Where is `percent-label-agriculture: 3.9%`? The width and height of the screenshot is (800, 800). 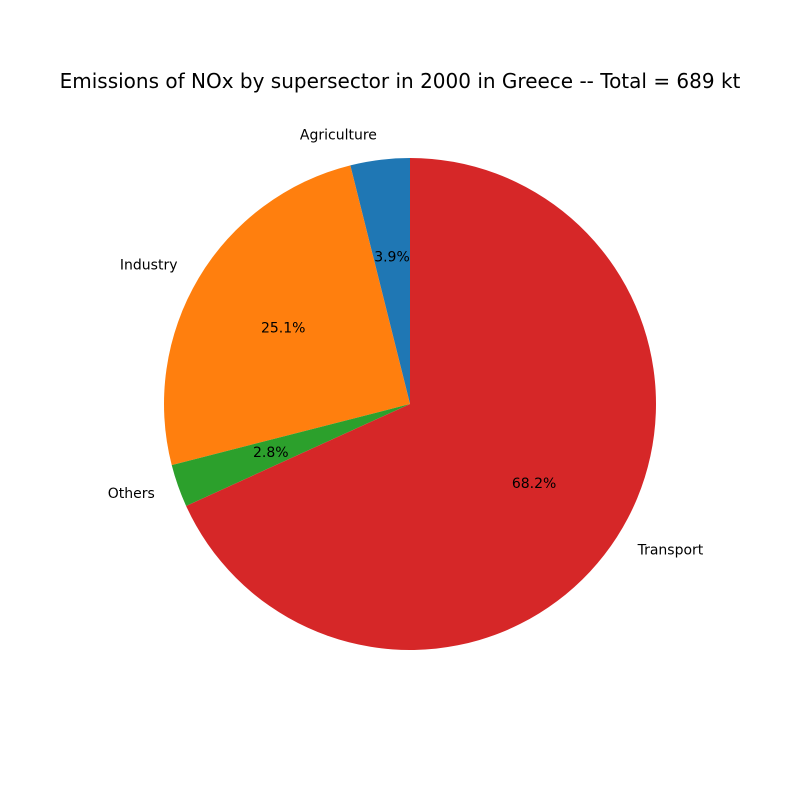
percent-label-agriculture: 3.9% is located at coordinates (392, 258).